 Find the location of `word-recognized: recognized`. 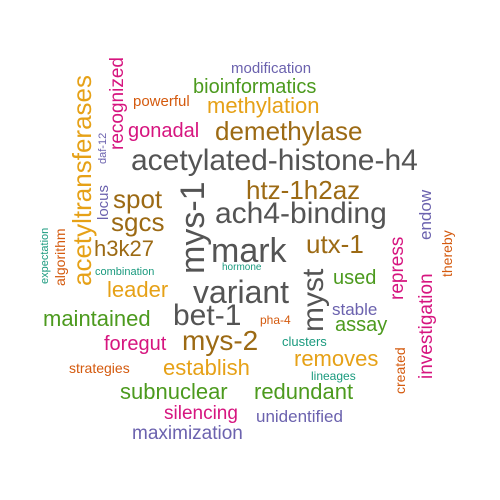

word-recognized: recognized is located at coordinates (117, 103).